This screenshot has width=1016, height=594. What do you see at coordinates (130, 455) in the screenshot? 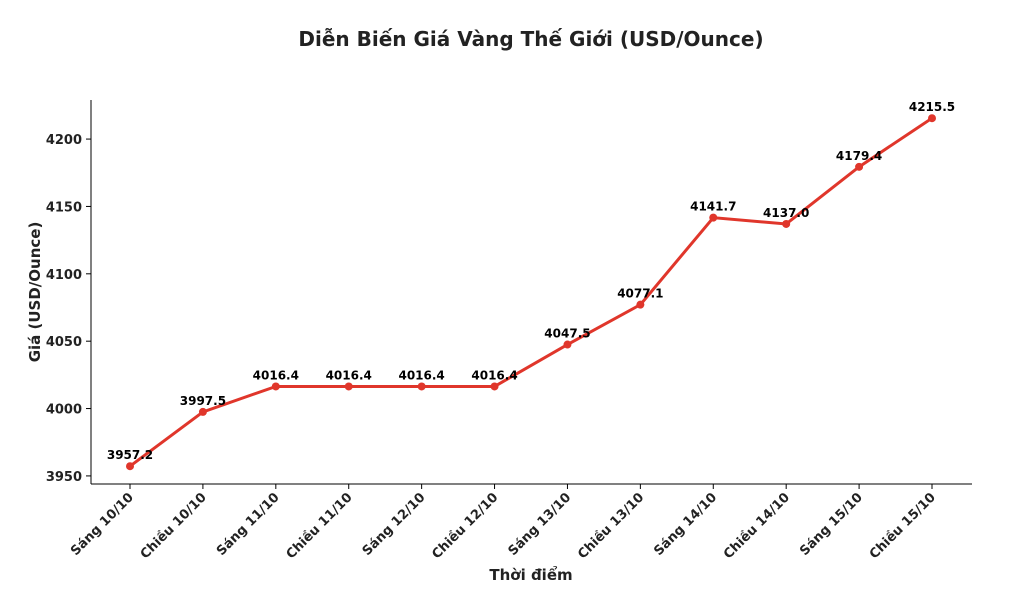
I see `value-label: 3957.2` at bounding box center [130, 455].